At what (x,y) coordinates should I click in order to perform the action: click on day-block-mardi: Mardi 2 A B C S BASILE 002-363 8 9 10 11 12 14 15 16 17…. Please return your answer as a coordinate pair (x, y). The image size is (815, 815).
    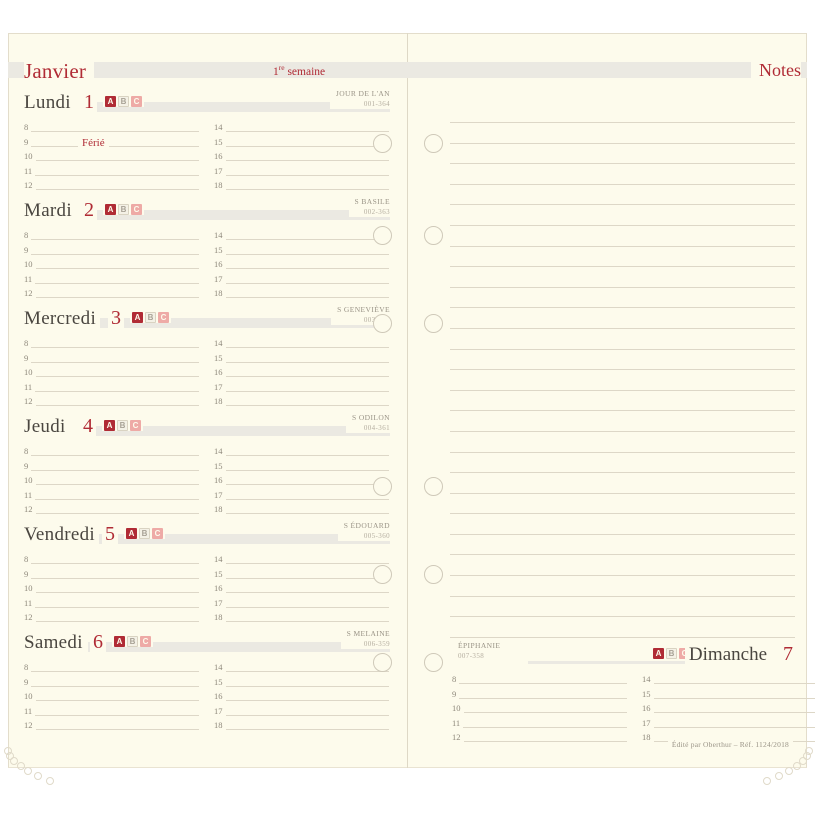
    Looking at the image, I should click on (207, 250).